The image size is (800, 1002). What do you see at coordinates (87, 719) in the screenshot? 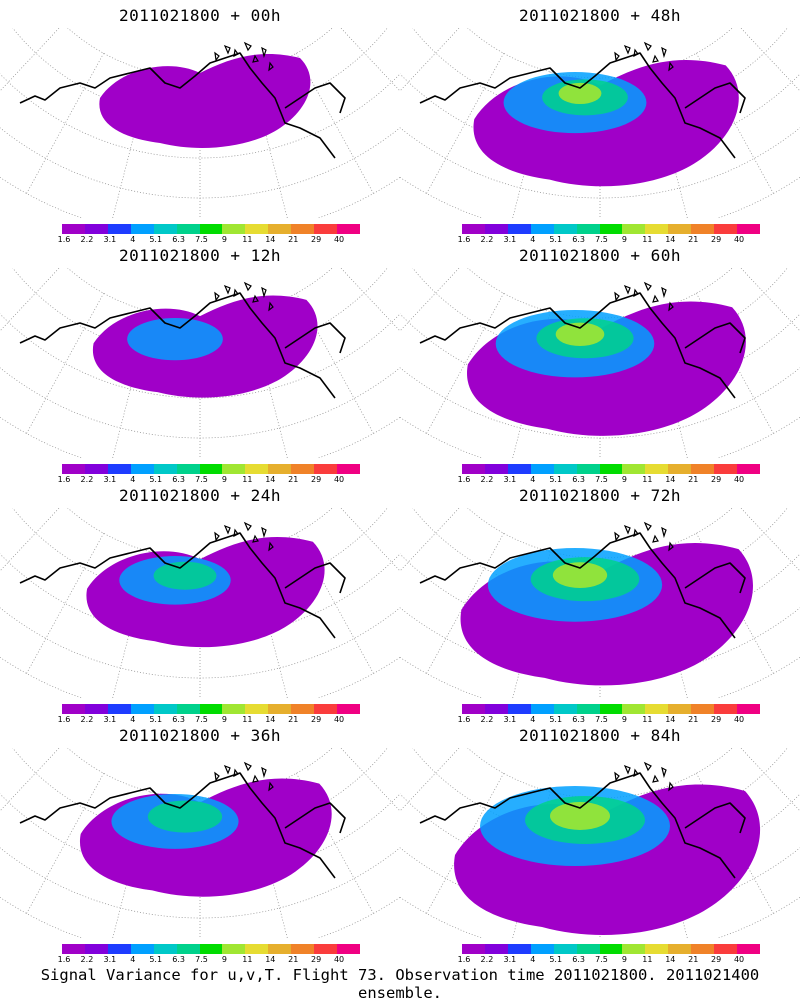
I see `colorbar-tick-label: 2.2` at bounding box center [87, 719].